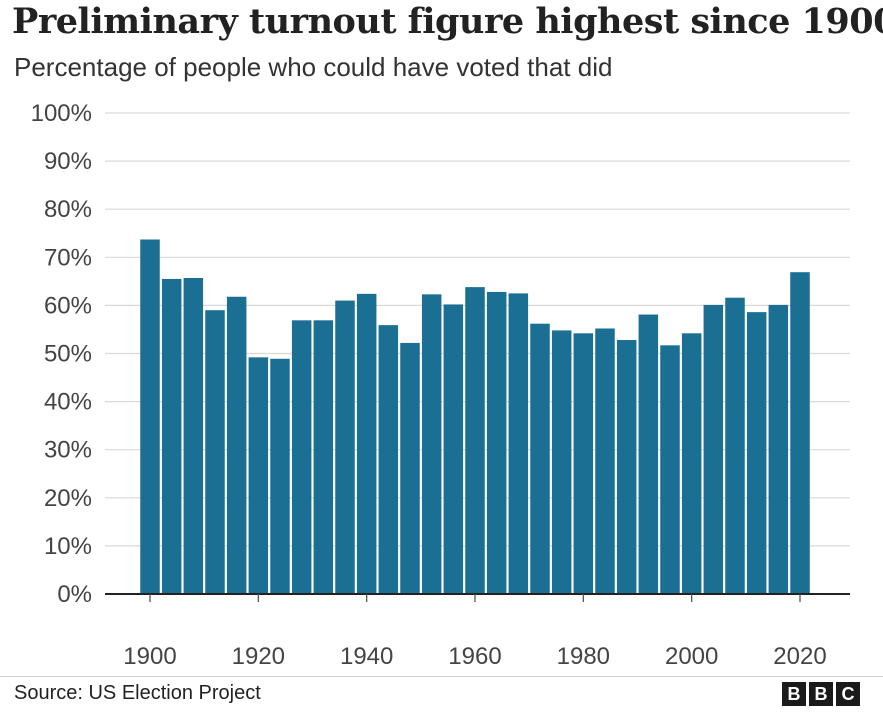 This screenshot has width=883, height=712. Describe the element at coordinates (496, 442) in the screenshot. I see `bar-1964` at that location.